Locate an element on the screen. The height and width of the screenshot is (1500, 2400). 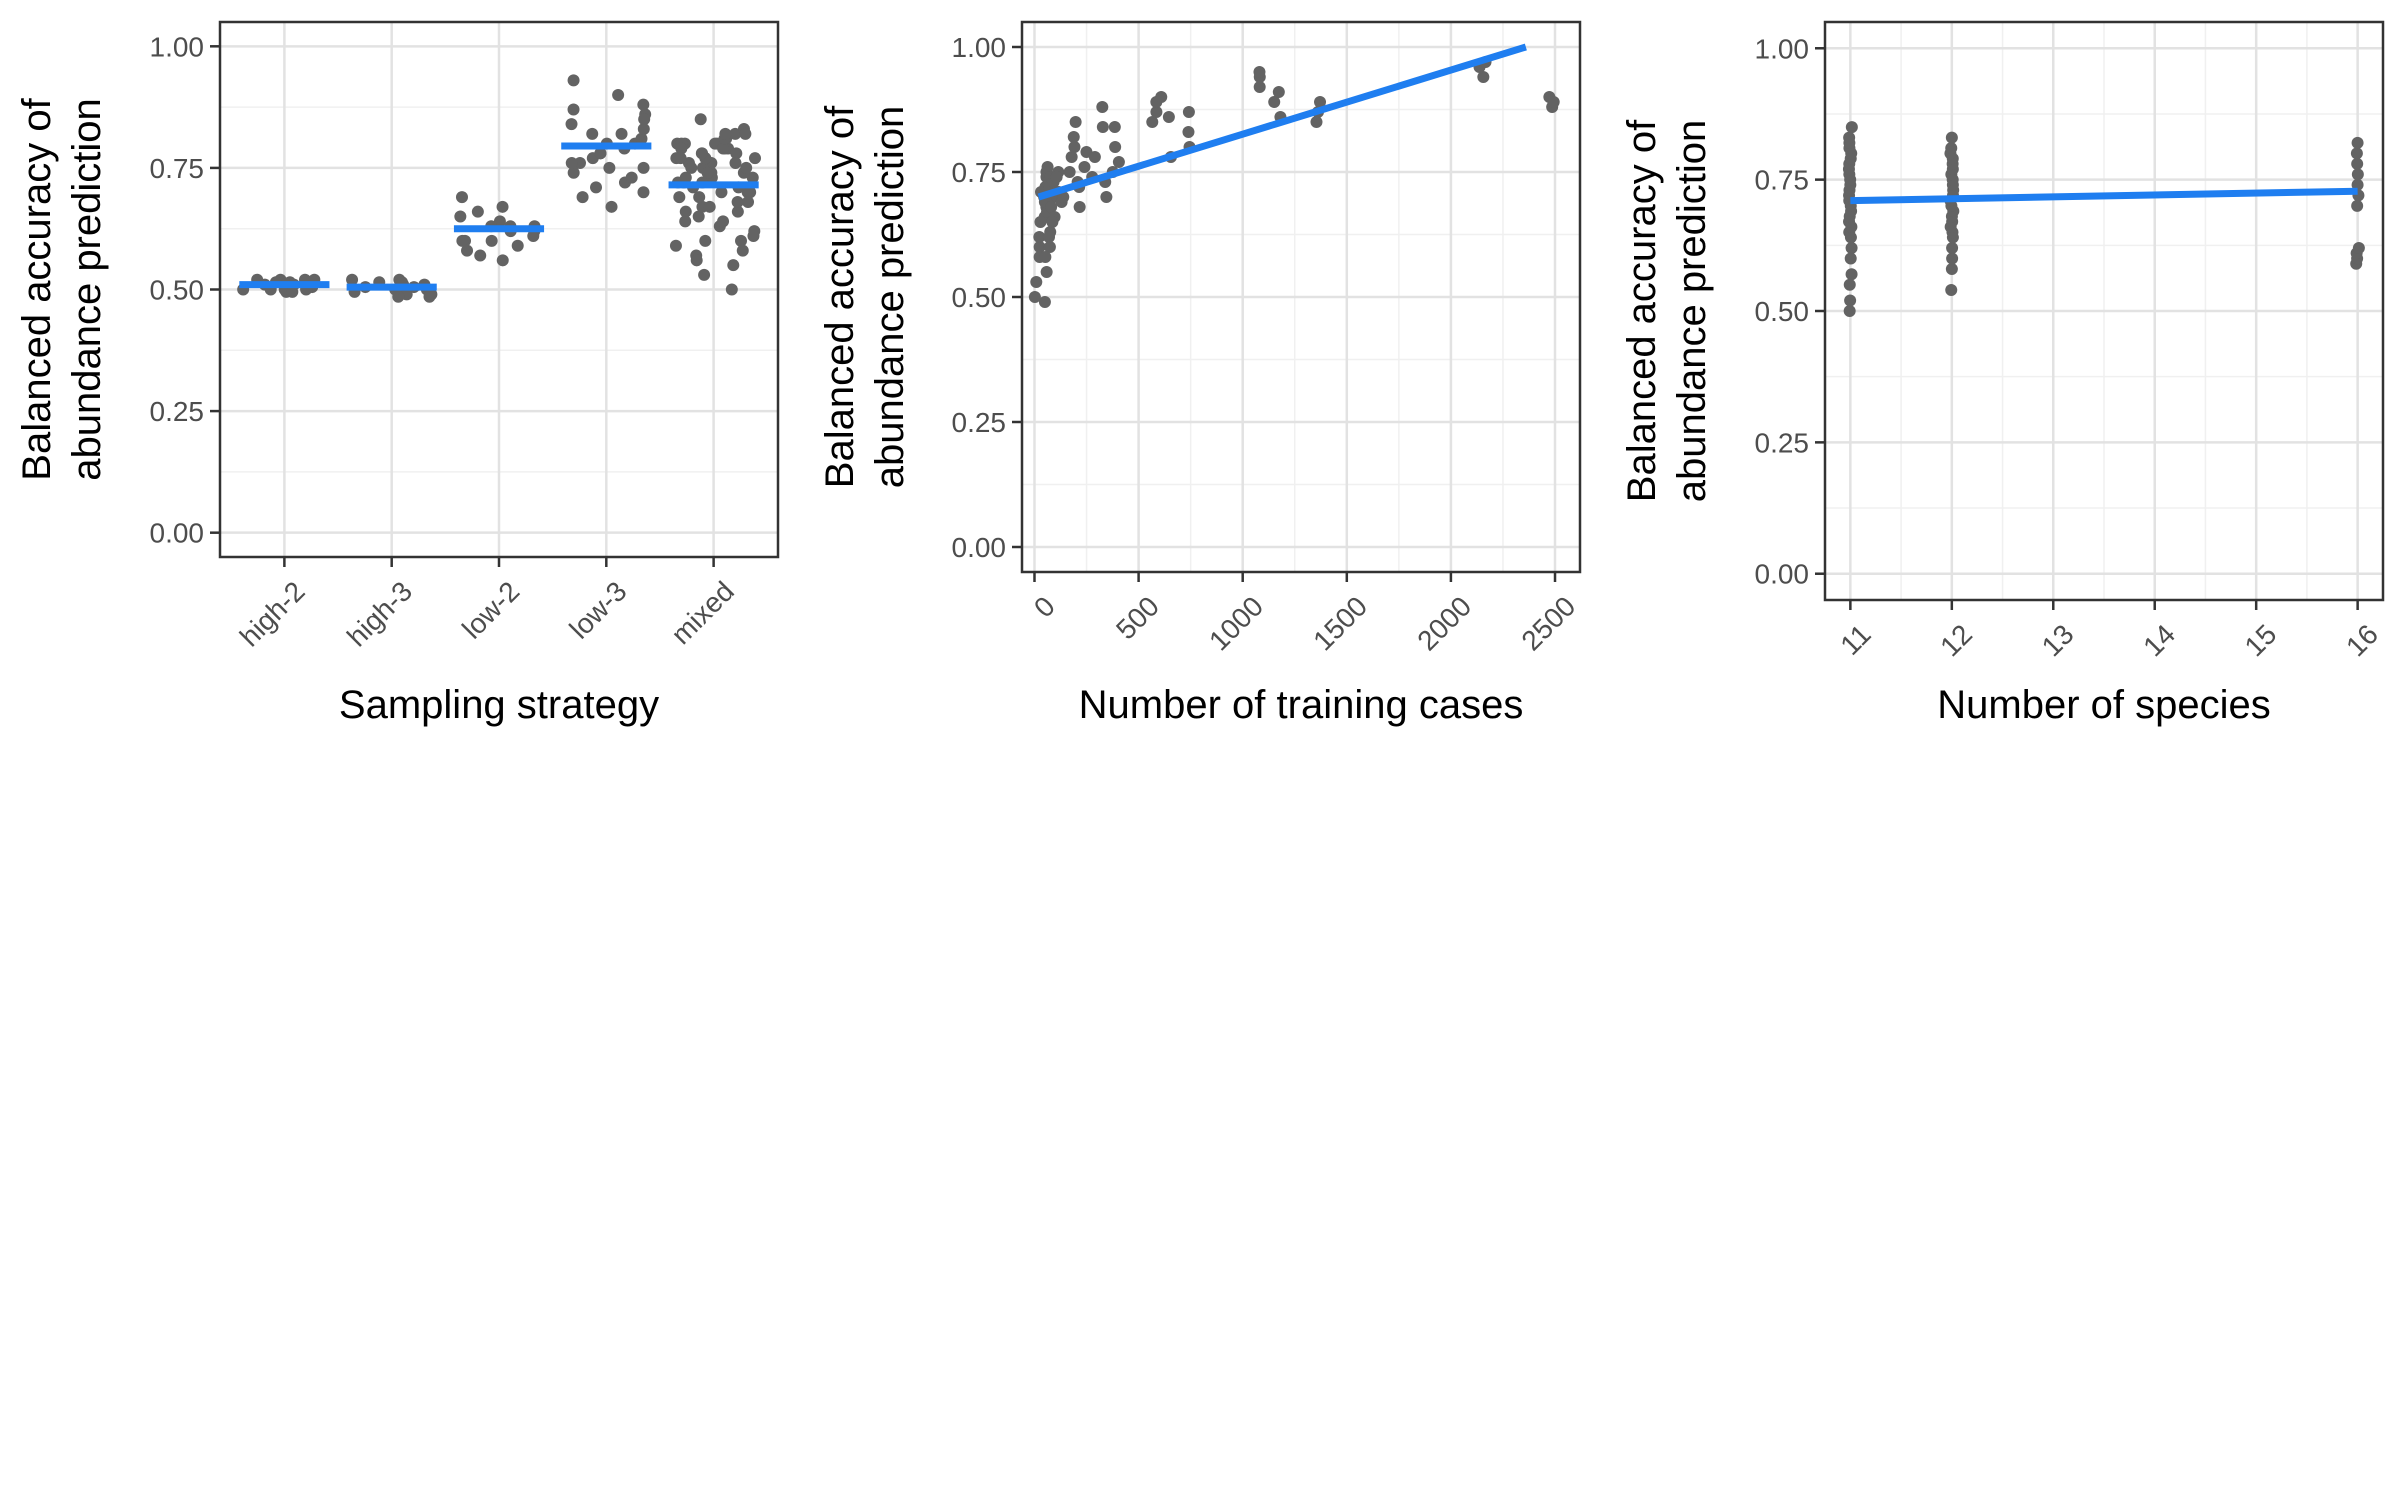
x-tick-label: 12 is located at coordinates (1956, 640).